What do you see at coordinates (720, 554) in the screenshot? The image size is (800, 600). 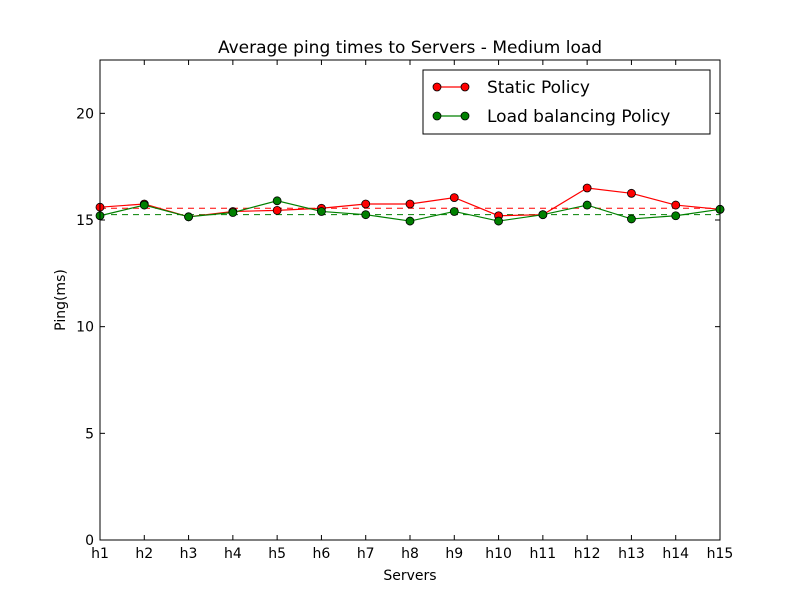 I see `x-tick-label: h15` at bounding box center [720, 554].